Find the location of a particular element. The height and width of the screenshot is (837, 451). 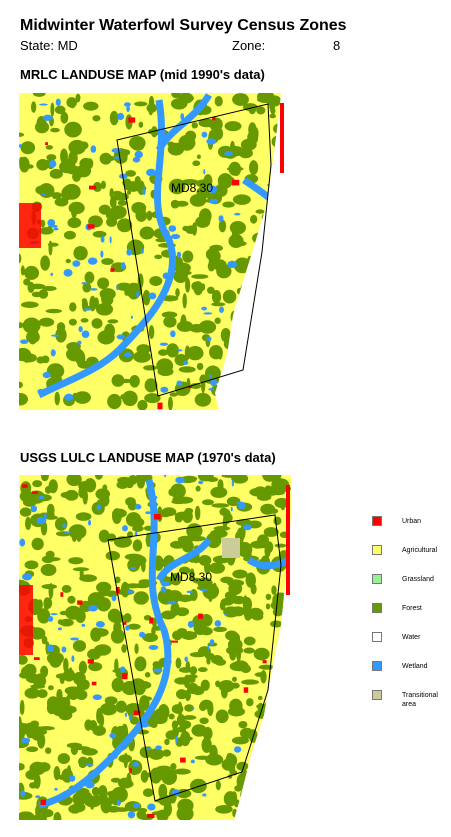

legend-label: Grassland is located at coordinates (418, 579).